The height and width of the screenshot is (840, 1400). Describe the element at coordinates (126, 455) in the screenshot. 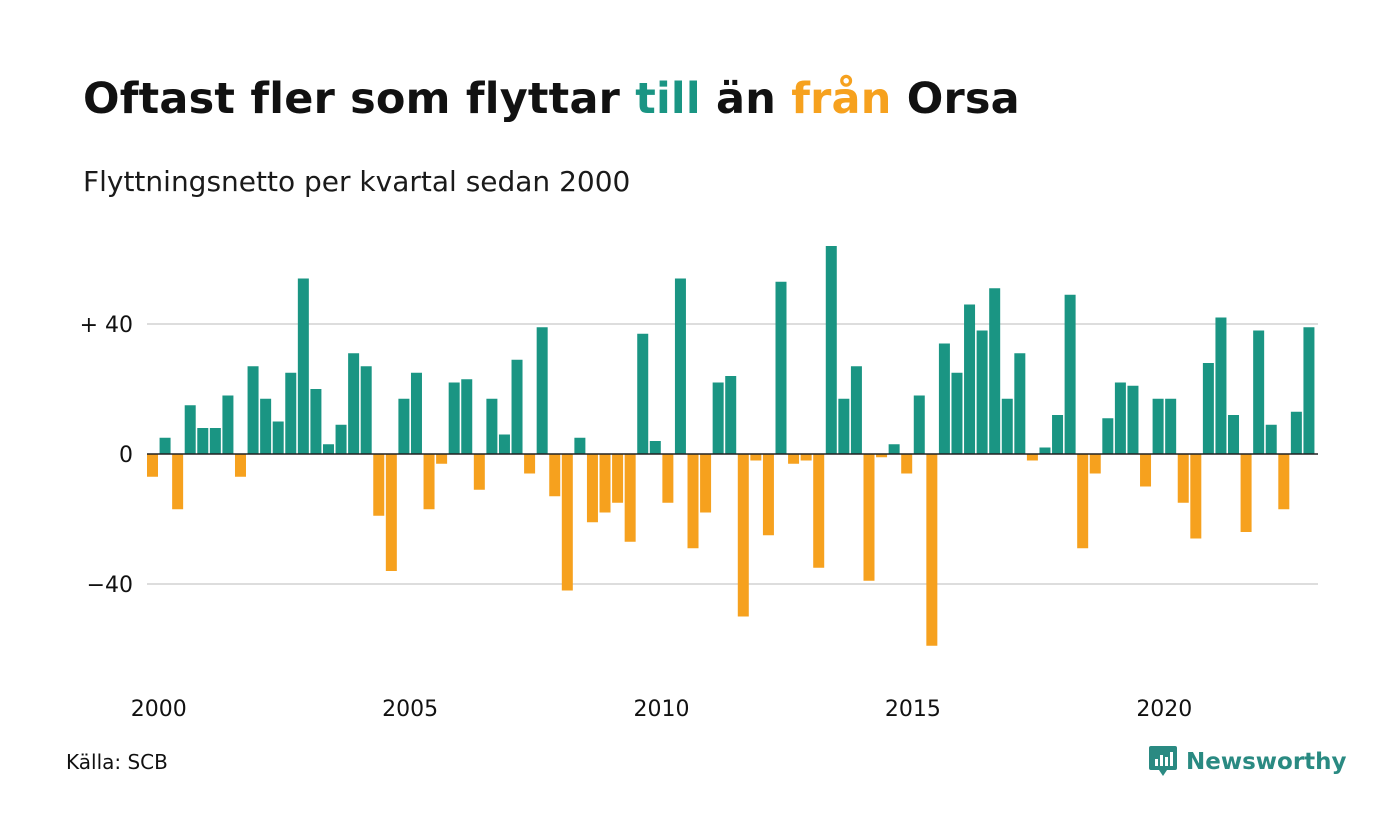

I see `y-tick-label: 0` at that location.